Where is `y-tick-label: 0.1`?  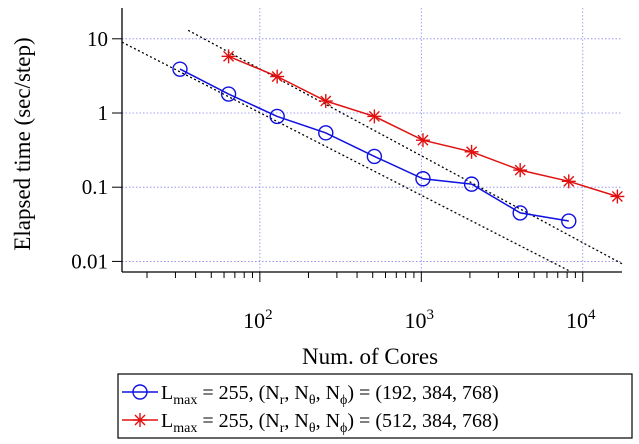
y-tick-label: 0.1 is located at coordinates (95, 187).